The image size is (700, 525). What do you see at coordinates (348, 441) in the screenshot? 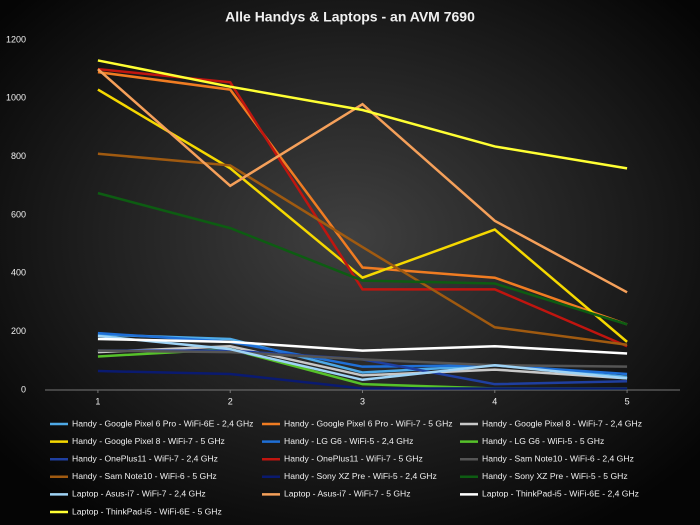
I see `legend-label: Handy - LG G6 - WiFi-5 - 2,4 GHz` at bounding box center [348, 441].